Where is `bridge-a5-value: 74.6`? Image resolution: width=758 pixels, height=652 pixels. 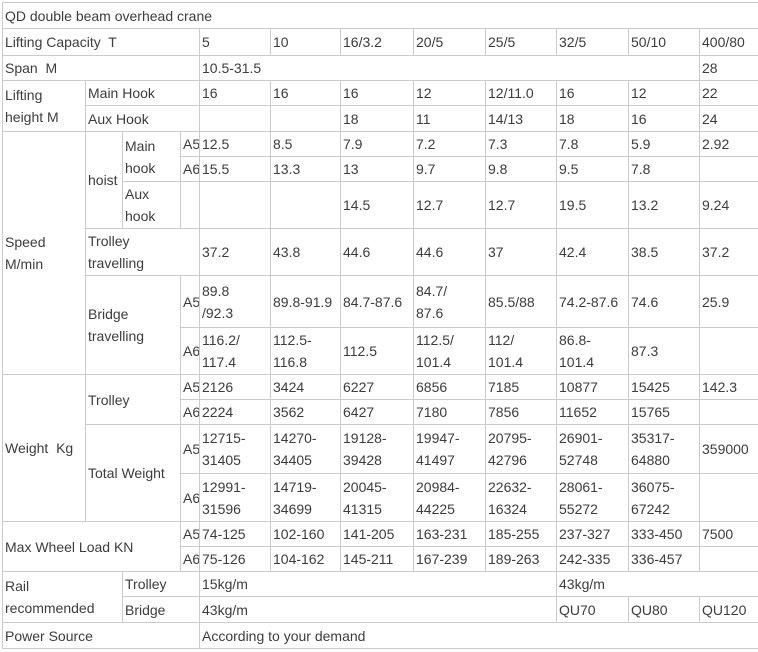
bridge-a5-value: 74.6 is located at coordinates (664, 301).